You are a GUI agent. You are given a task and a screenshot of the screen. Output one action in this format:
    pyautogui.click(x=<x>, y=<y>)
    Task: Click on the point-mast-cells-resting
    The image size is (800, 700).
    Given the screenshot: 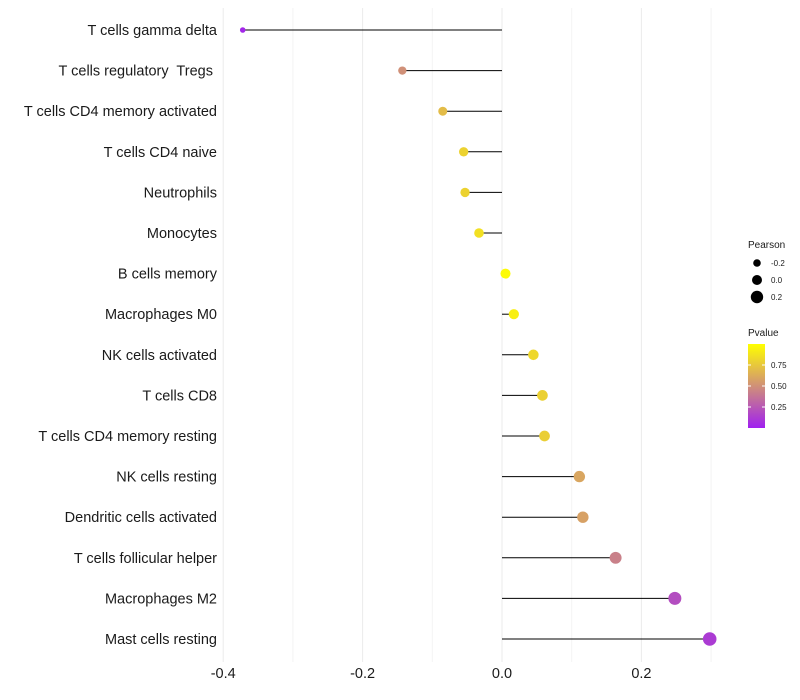 What is the action you would take?
    pyautogui.click(x=709, y=639)
    